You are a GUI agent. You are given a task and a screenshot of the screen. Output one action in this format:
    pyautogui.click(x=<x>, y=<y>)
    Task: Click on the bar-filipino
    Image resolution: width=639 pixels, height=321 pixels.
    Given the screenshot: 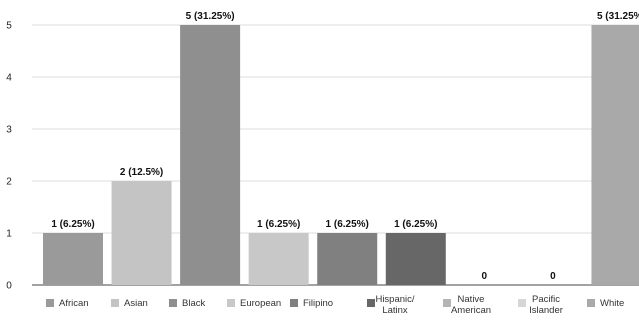 What is the action you would take?
    pyautogui.click(x=347, y=259)
    